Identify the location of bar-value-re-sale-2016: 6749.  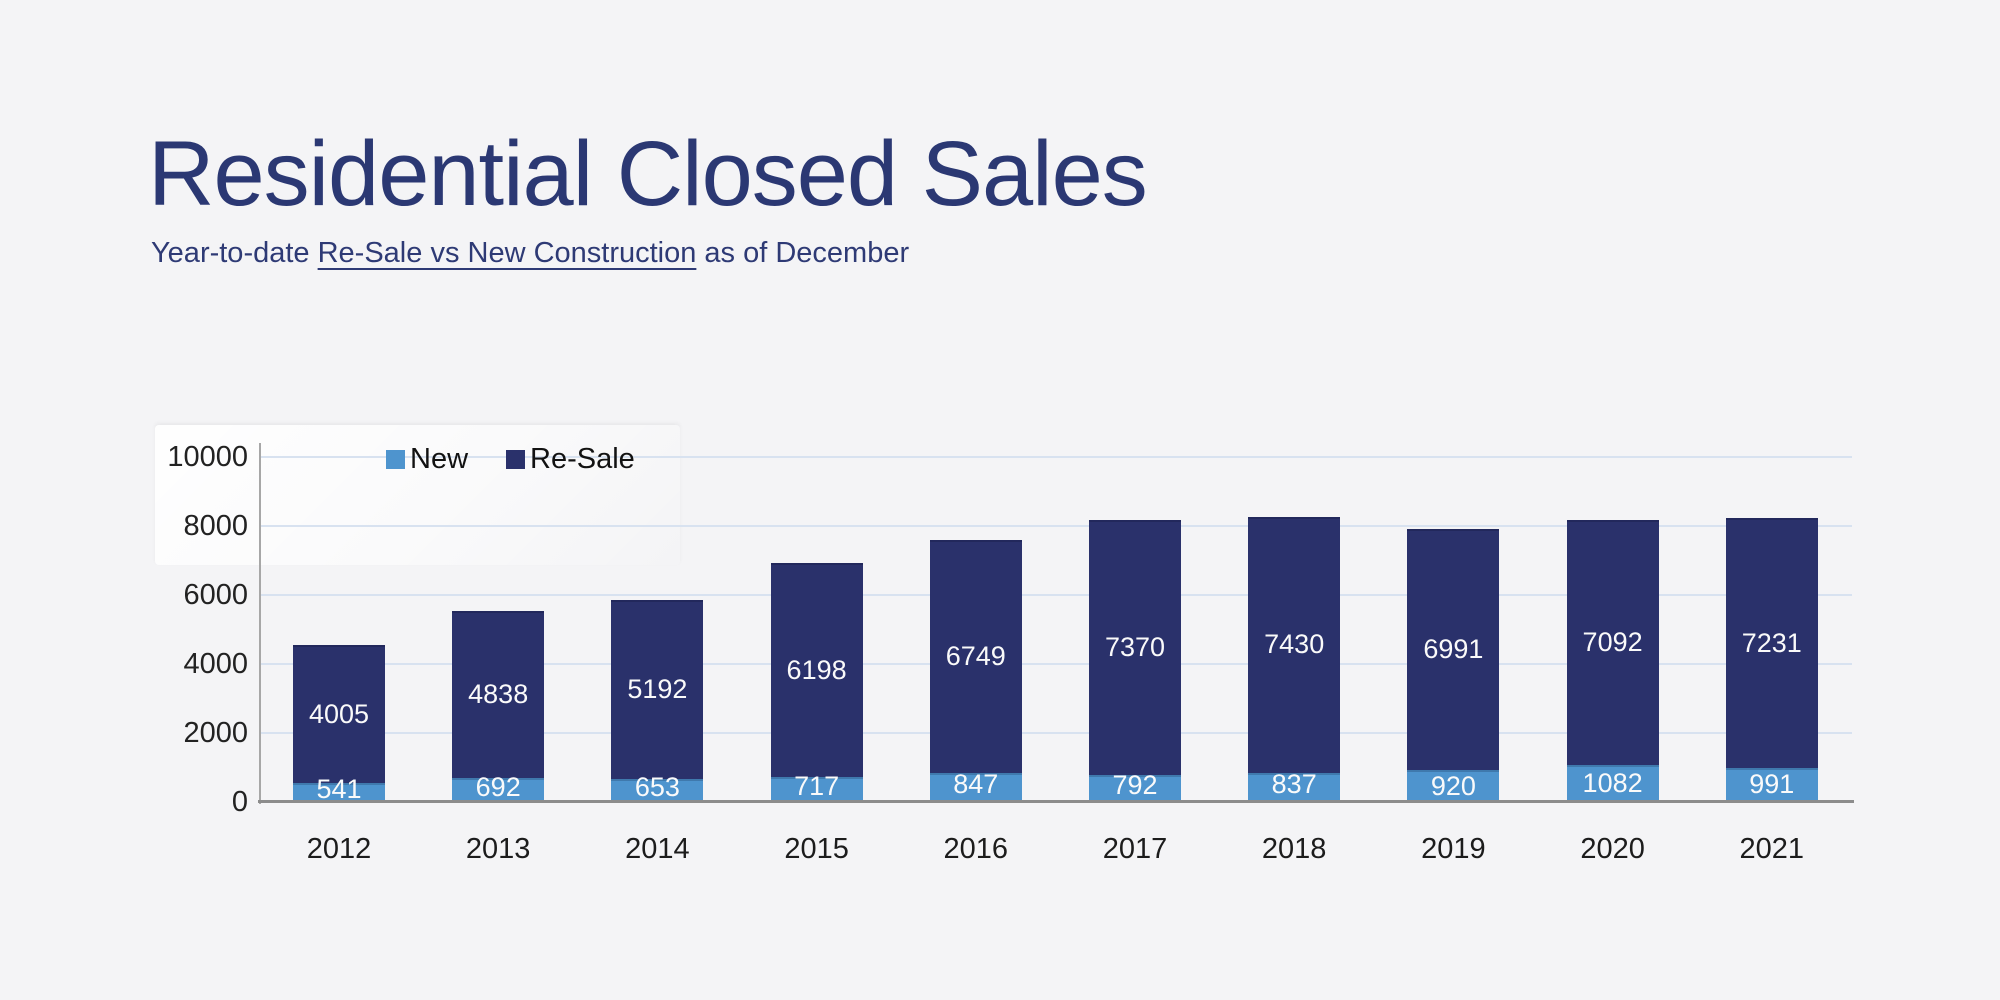
(975, 655).